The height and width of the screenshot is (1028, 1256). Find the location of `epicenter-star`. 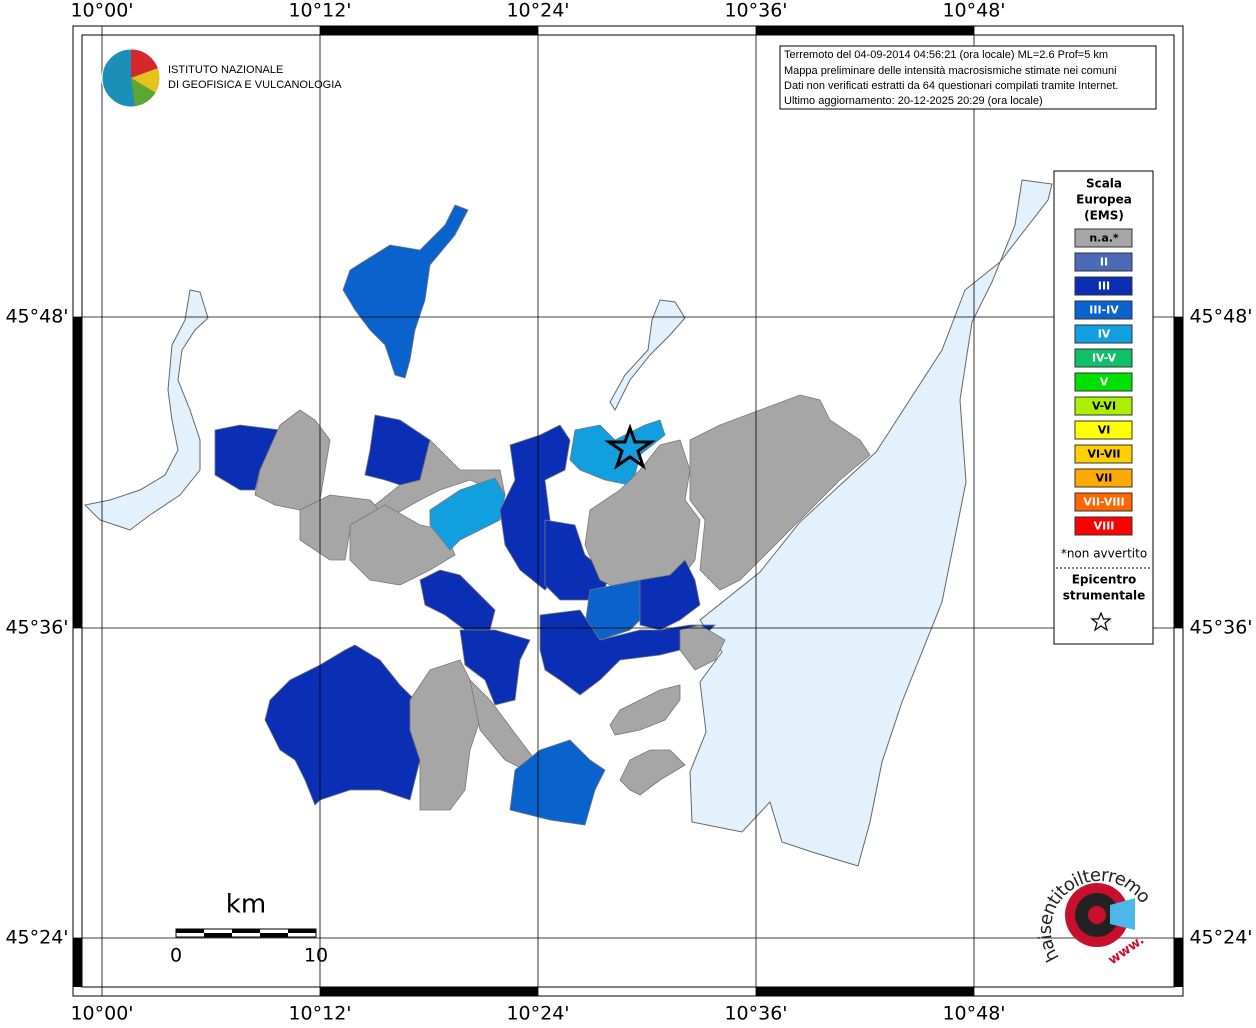

epicenter-star is located at coordinates (630, 446).